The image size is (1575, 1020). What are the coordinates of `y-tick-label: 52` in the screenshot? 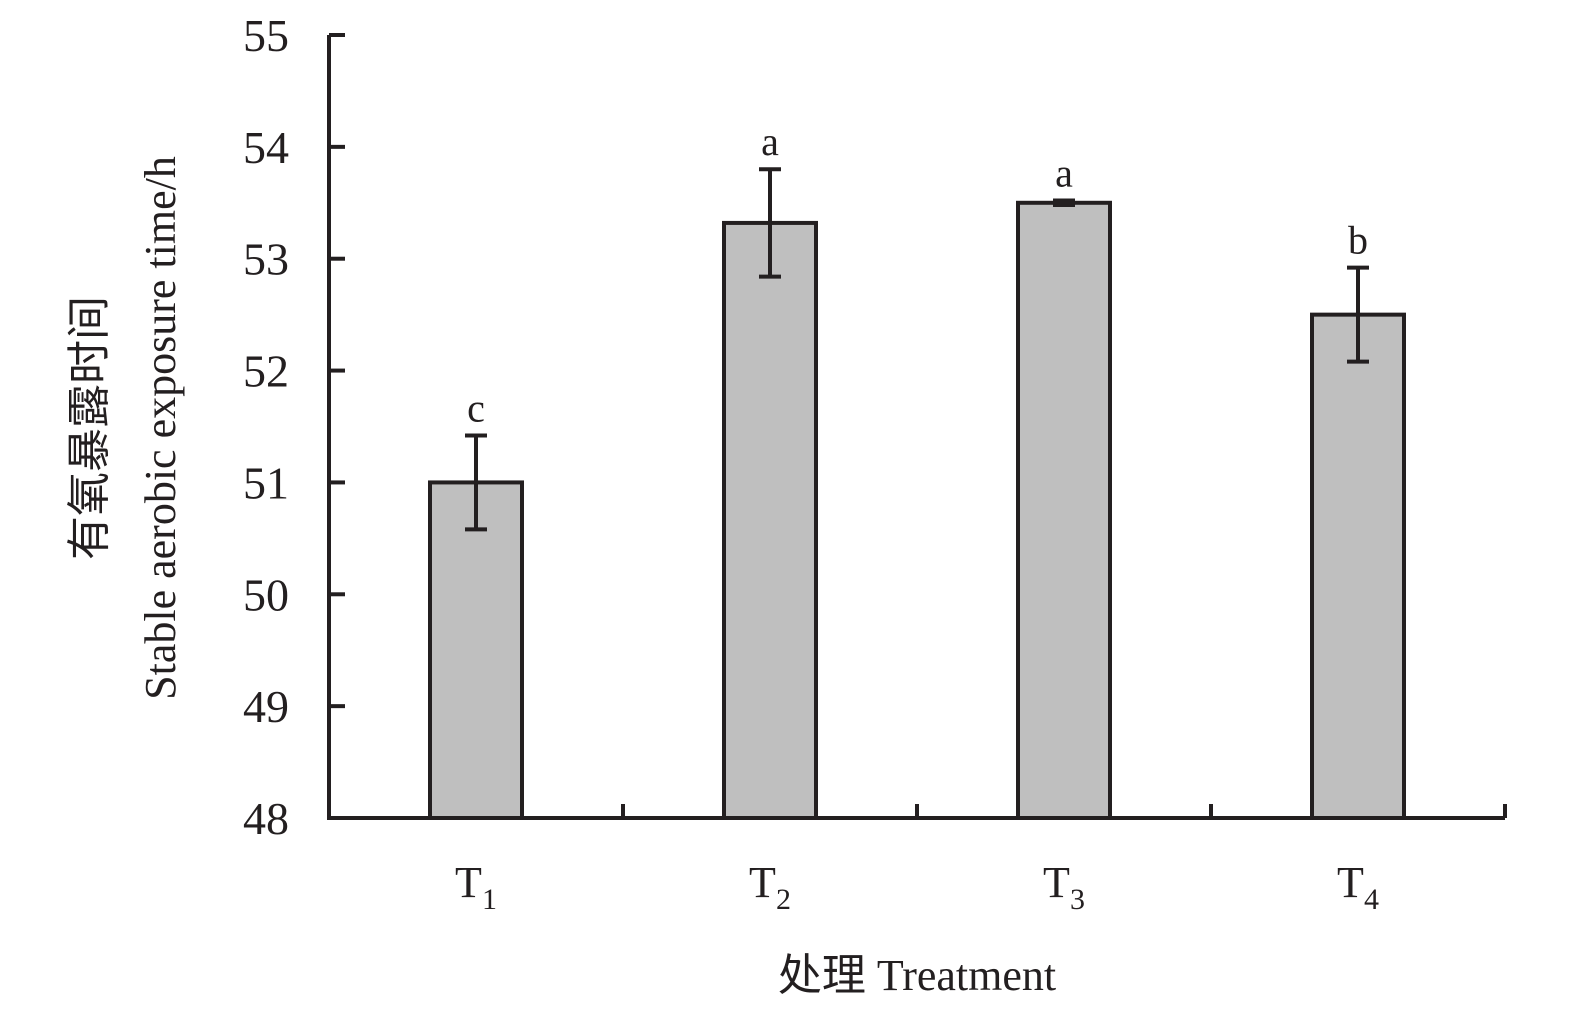 It's located at (266, 371).